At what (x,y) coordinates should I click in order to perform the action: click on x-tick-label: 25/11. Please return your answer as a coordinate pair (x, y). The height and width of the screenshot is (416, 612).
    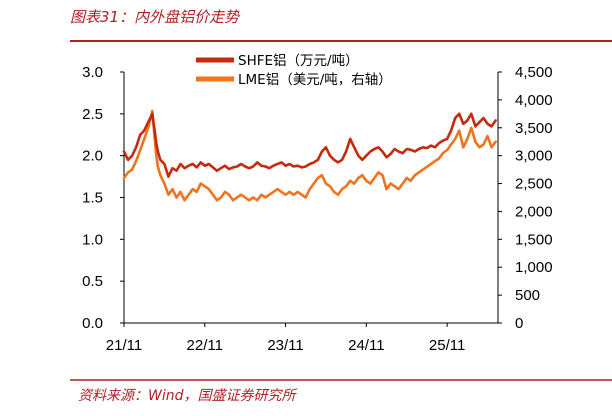
    Looking at the image, I should click on (447, 345).